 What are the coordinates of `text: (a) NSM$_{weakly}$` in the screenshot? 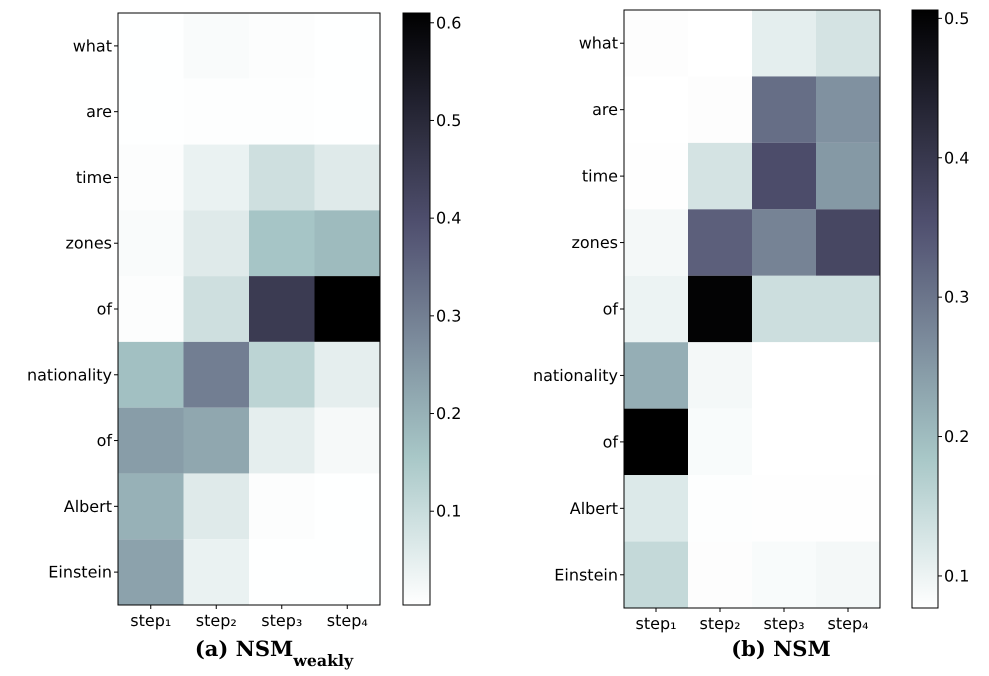 It's located at (274, 653).